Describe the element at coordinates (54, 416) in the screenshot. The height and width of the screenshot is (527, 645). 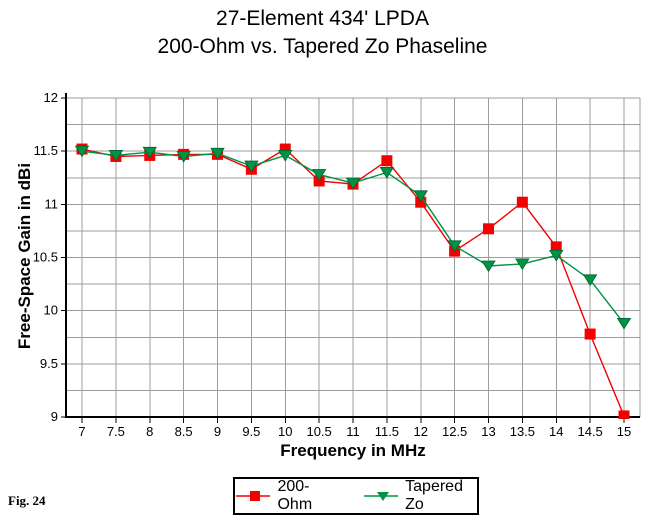
I see `y-tick-label: 9` at that location.